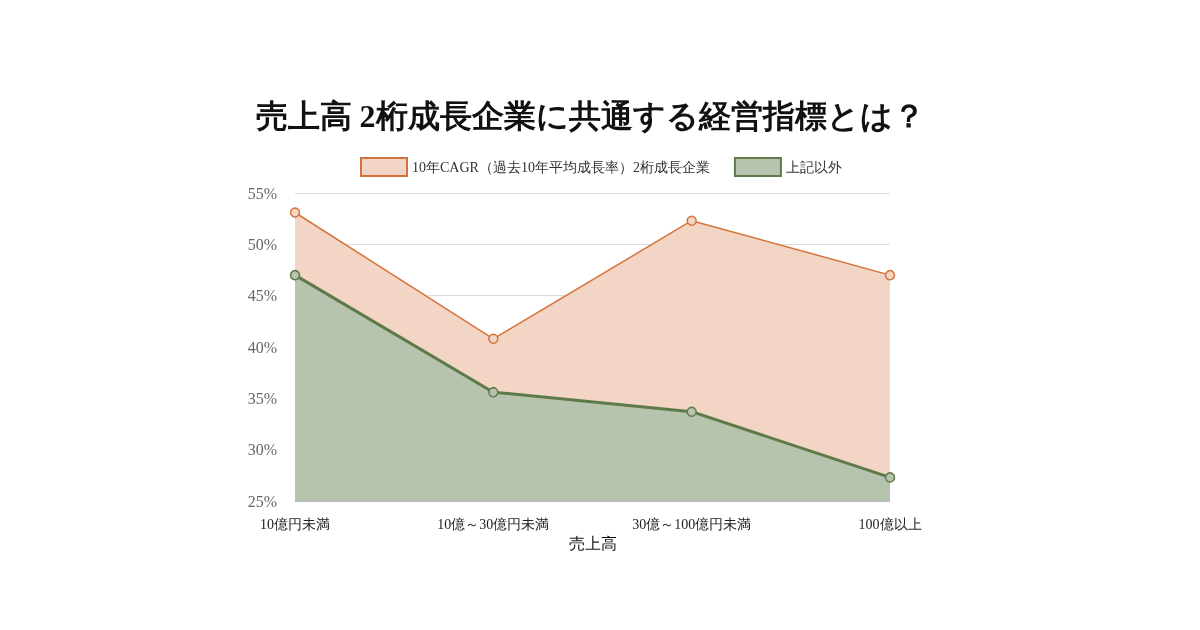 The height and width of the screenshot is (630, 1200). What do you see at coordinates (262, 450) in the screenshot?
I see `y-tick-label: 30%` at bounding box center [262, 450].